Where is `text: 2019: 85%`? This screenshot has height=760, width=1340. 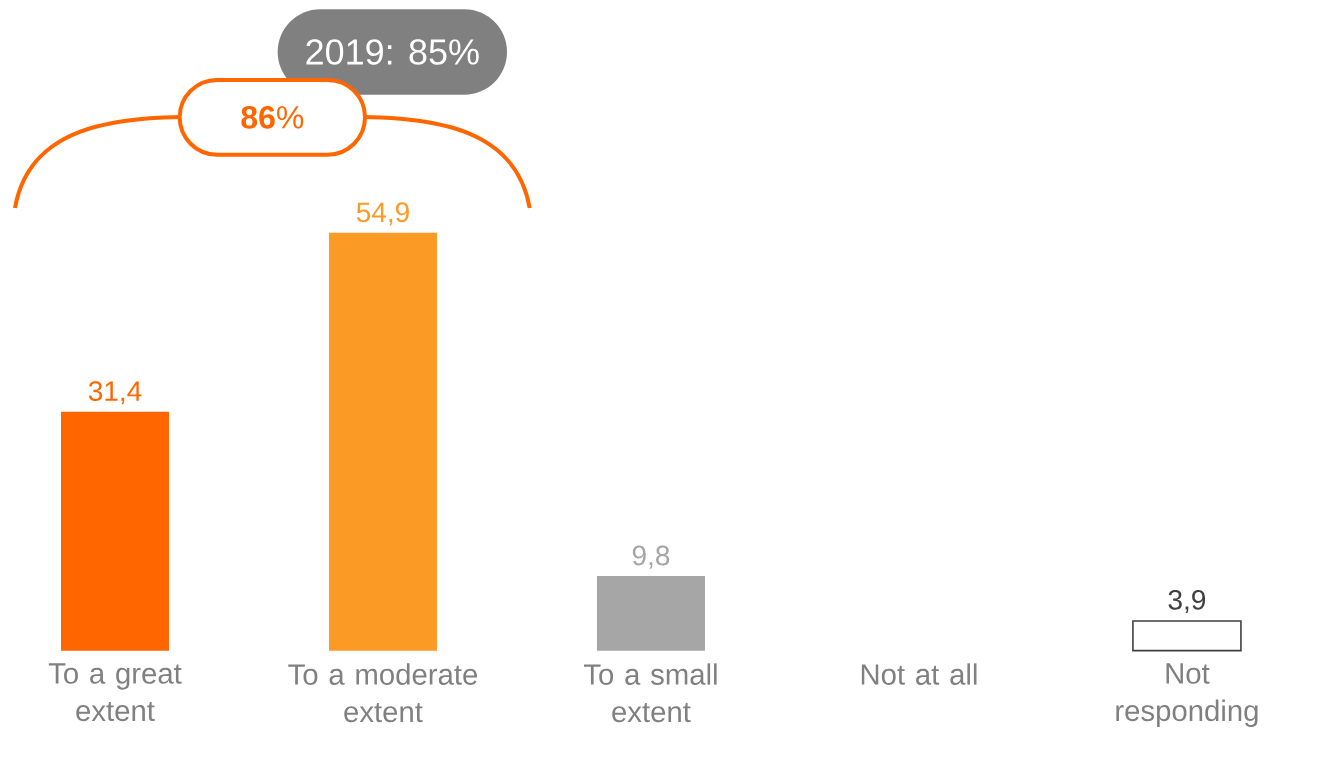
text: 2019: 85% is located at coordinates (392, 52).